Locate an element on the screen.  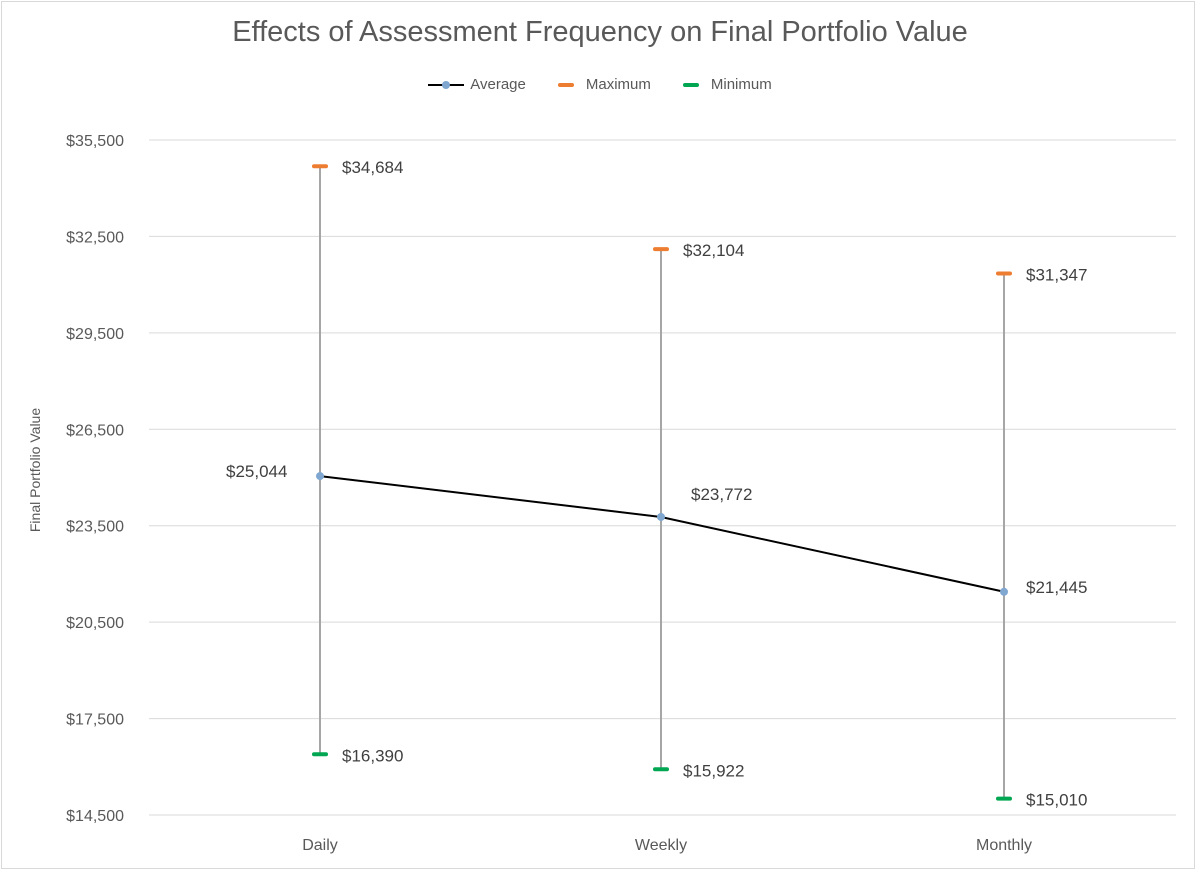
legend-item-minimum: Minimum is located at coordinates (726, 84).